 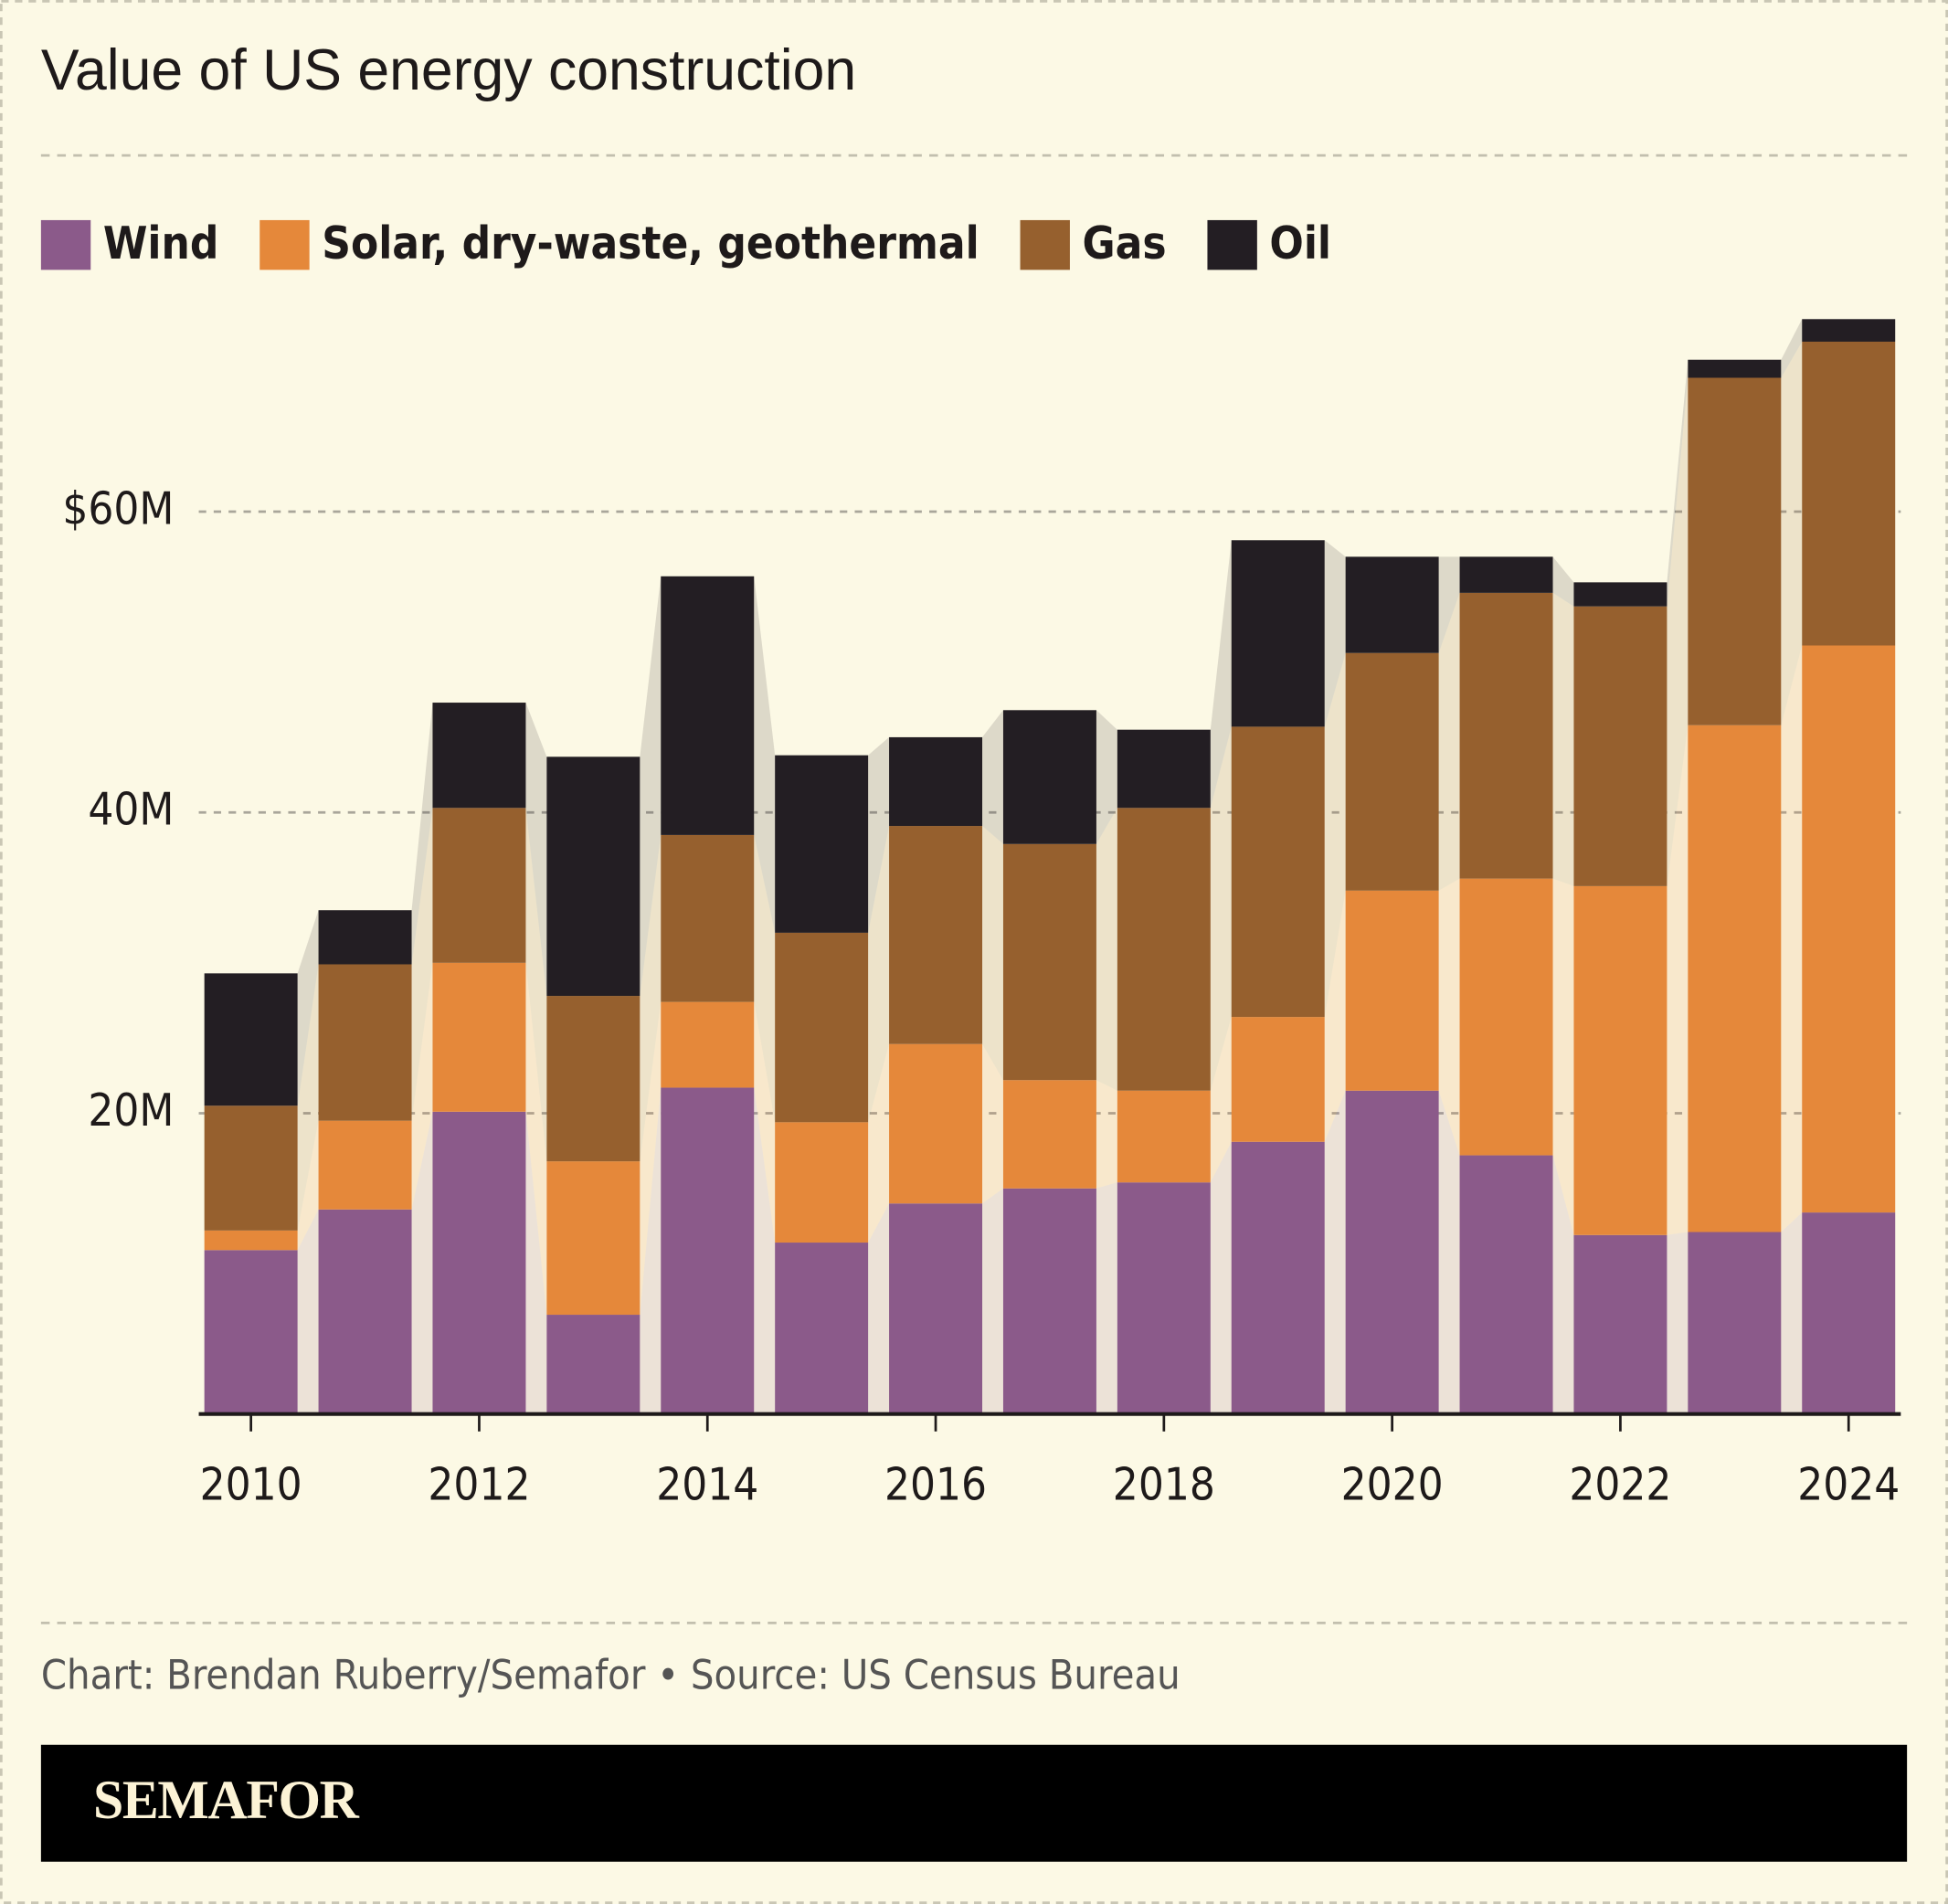 I want to click on legend: Wind Solar, dry-waste, geothermal Gas Oil, so click(x=685, y=244).